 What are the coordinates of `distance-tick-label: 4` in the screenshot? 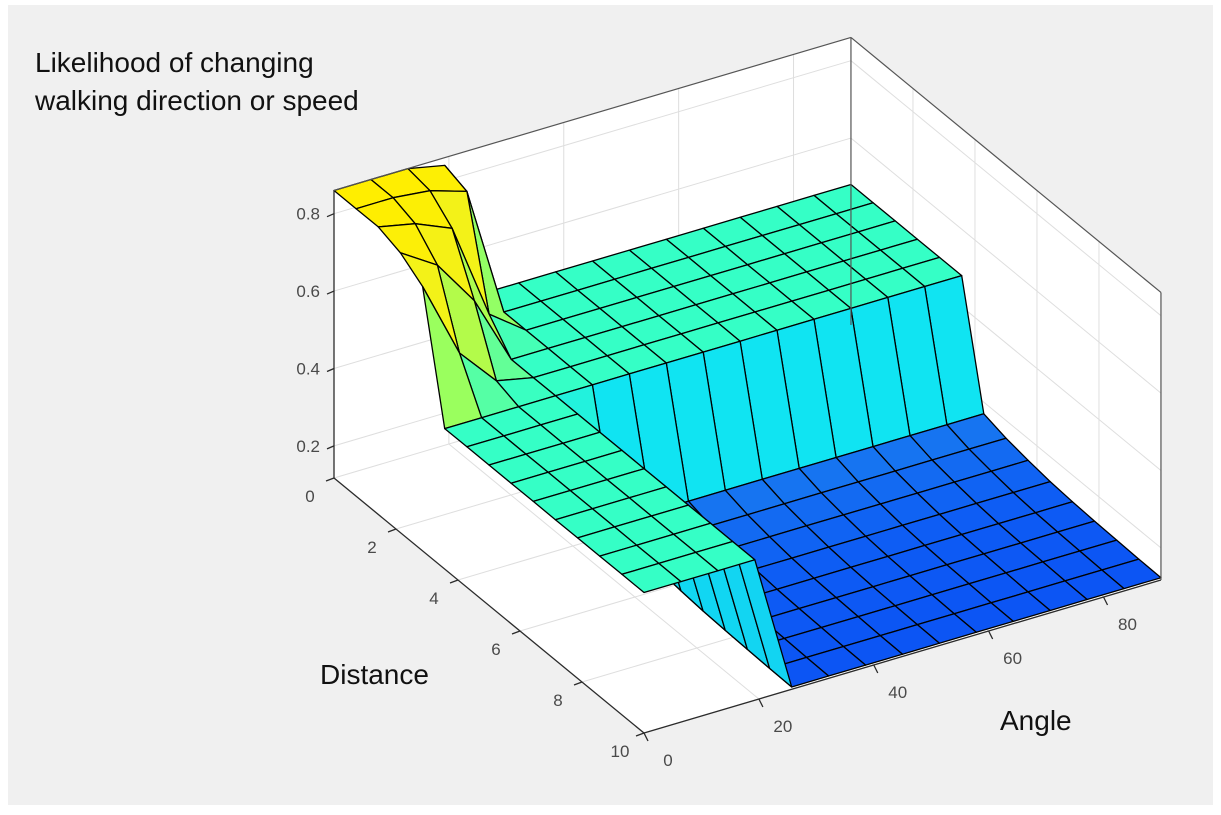 It's located at (433, 598).